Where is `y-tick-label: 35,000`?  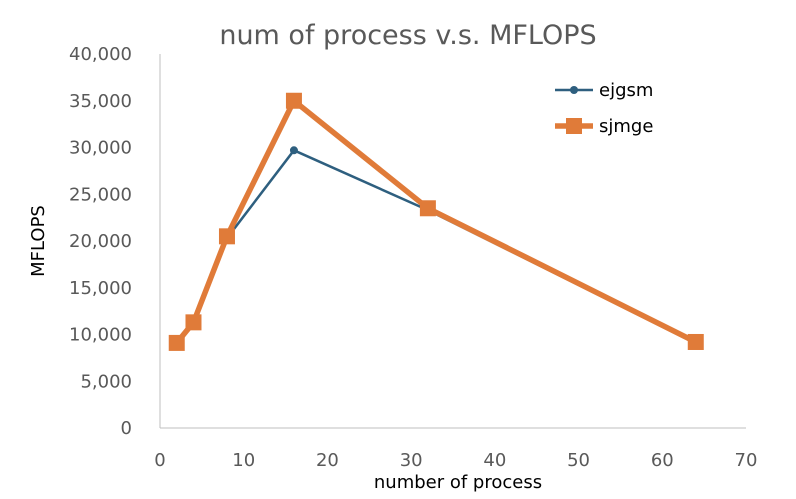
y-tick-label: 35,000 is located at coordinates (100, 101).